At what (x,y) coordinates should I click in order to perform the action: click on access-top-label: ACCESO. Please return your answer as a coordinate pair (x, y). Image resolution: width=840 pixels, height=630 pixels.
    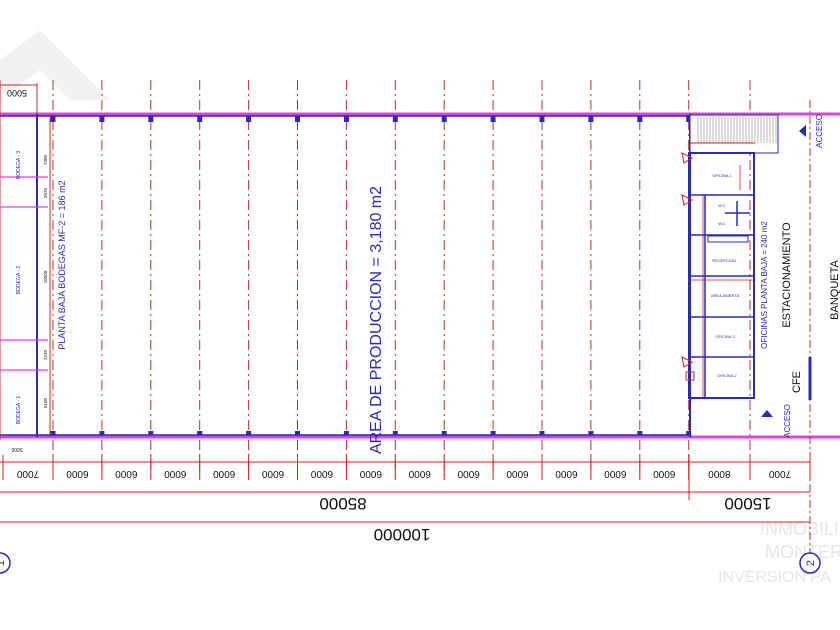
    Looking at the image, I should click on (819, 131).